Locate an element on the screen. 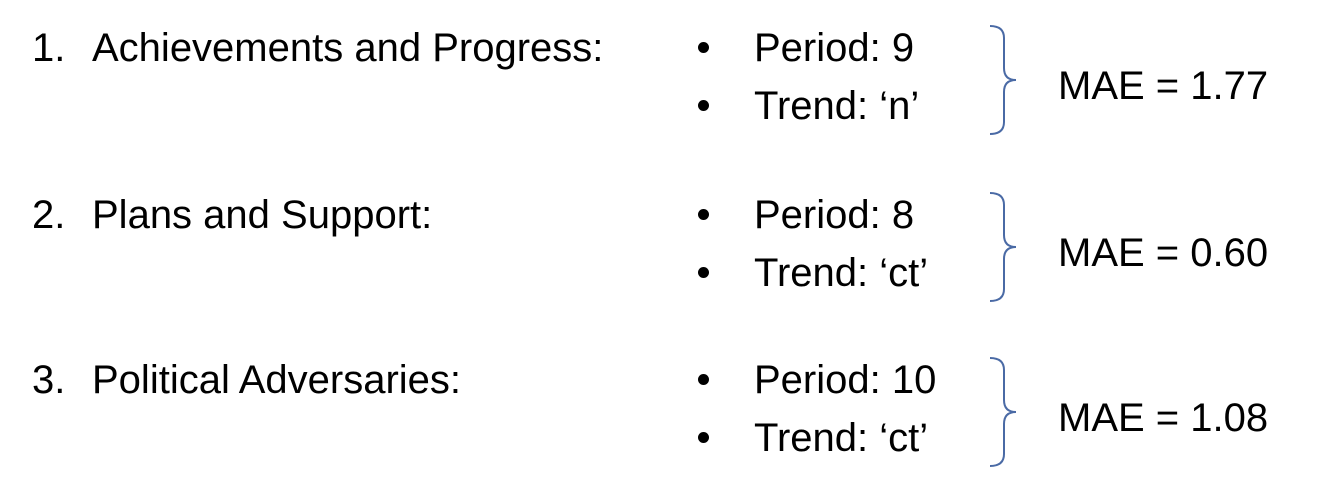 This screenshot has height=500, width=1317. item-label: Plans and Support: is located at coordinates (262, 215).